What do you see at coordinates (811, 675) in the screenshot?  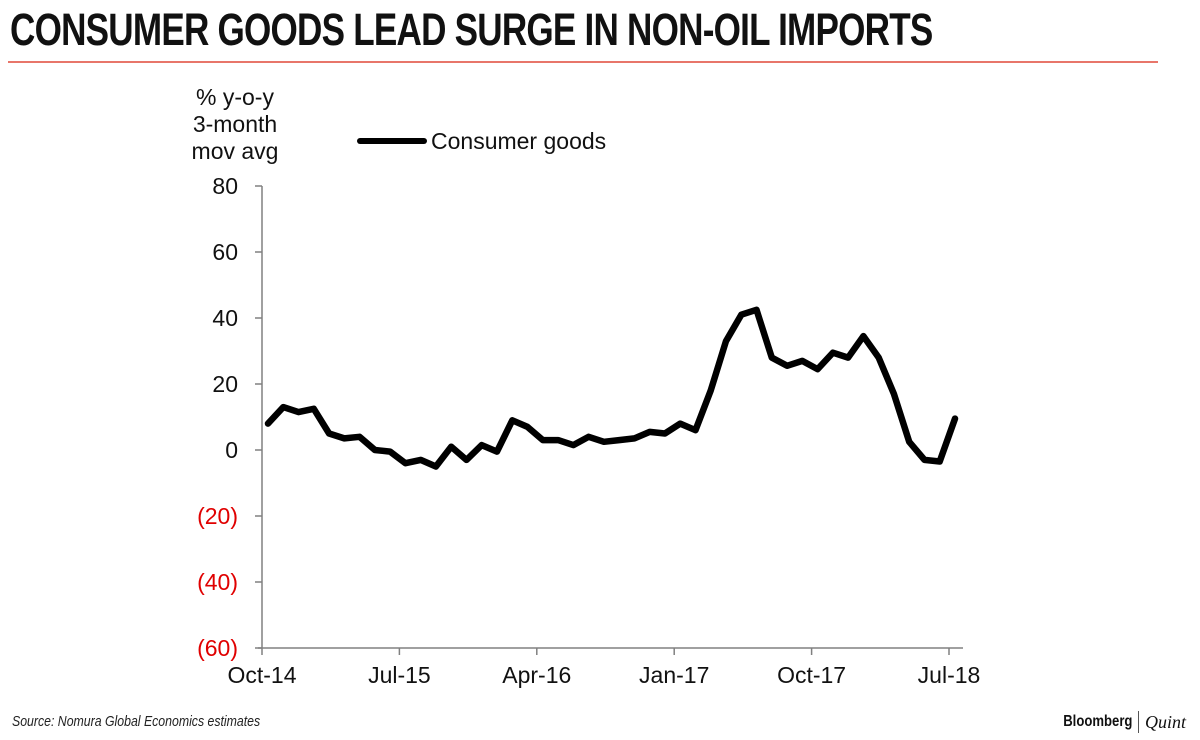 I see `x-tick-label: Oct-17` at bounding box center [811, 675].